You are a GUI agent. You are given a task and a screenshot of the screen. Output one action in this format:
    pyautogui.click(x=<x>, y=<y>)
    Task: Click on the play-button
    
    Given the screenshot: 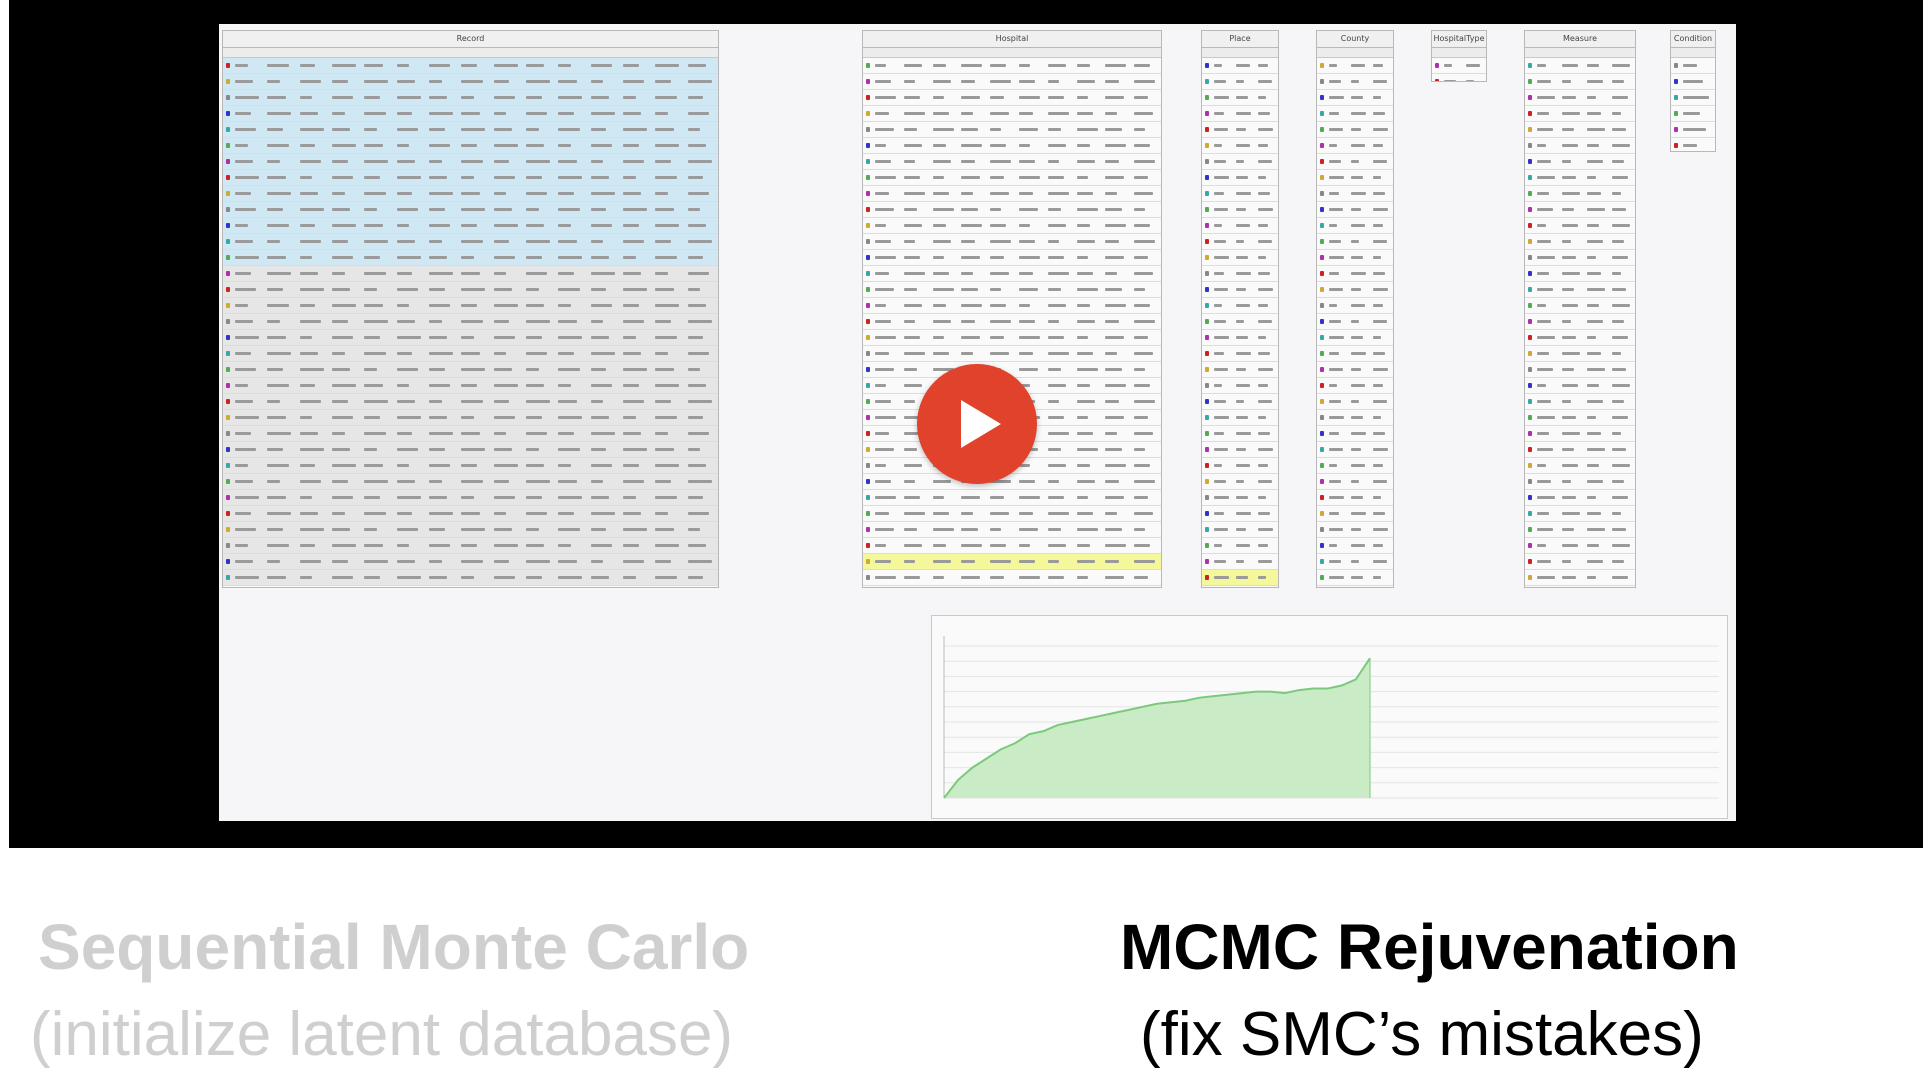 What is the action you would take?
    pyautogui.click(x=977, y=424)
    